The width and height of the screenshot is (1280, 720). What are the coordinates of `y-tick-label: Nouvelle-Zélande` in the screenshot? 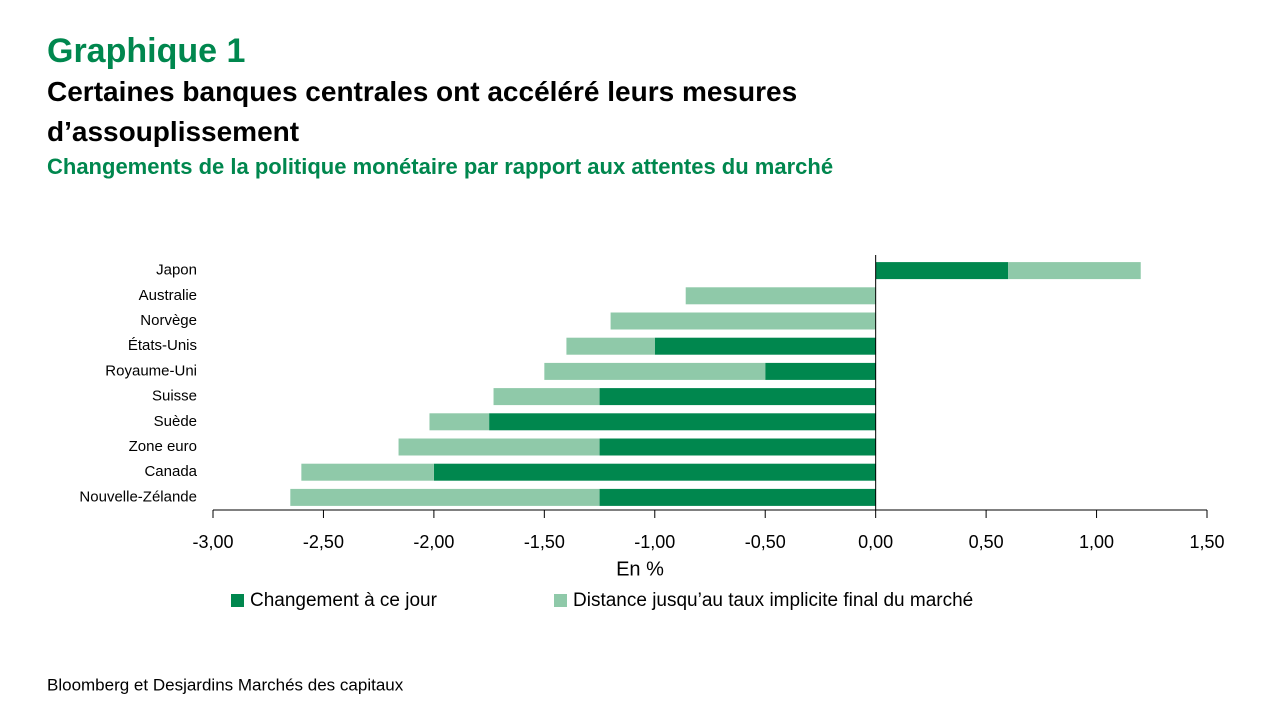 It's located at (138, 496).